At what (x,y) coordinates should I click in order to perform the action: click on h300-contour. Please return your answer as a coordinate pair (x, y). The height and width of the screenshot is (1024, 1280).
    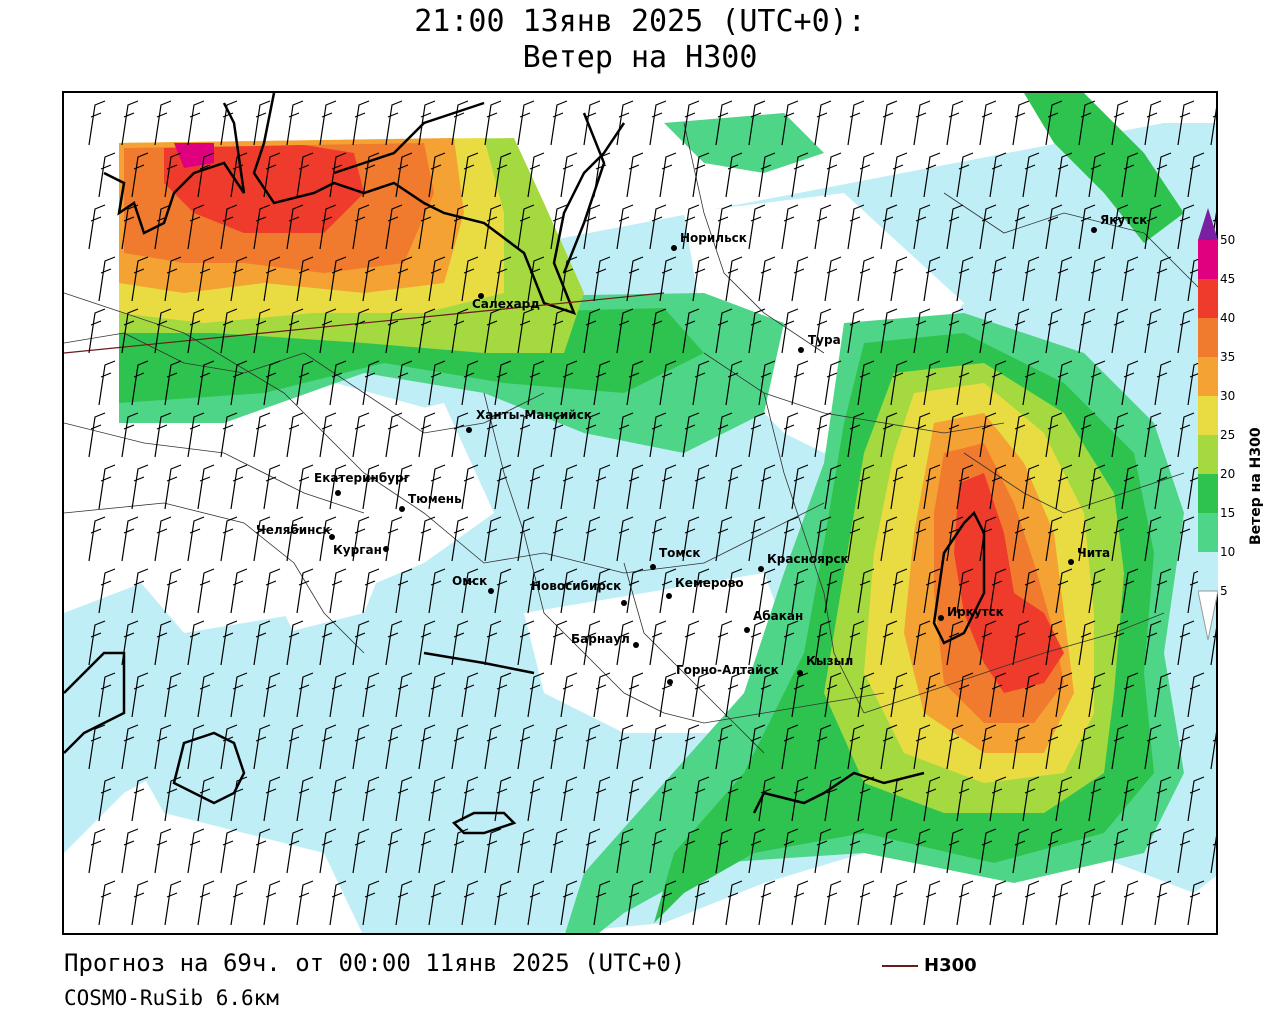
    Looking at the image, I should click on (364, 323).